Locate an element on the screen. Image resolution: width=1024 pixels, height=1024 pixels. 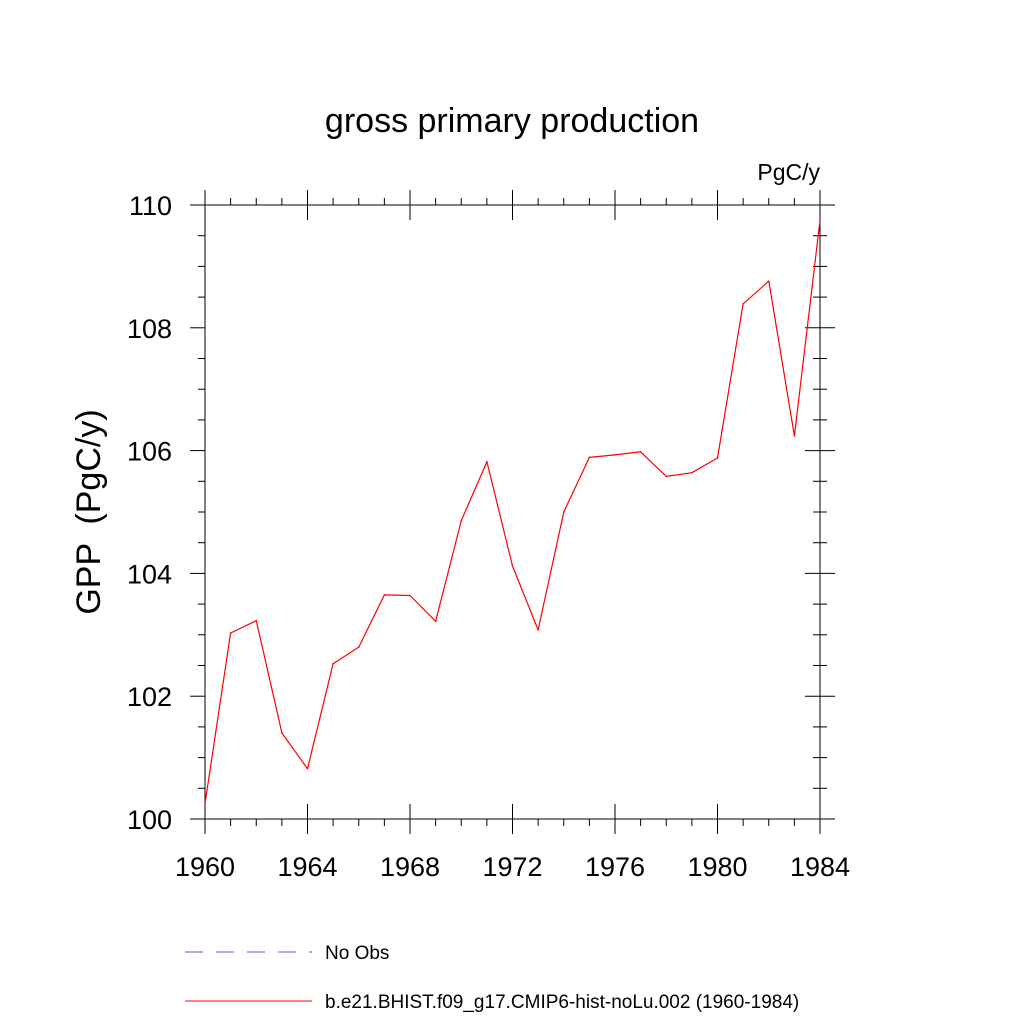
y-tick-label: 108 is located at coordinates (149, 329).